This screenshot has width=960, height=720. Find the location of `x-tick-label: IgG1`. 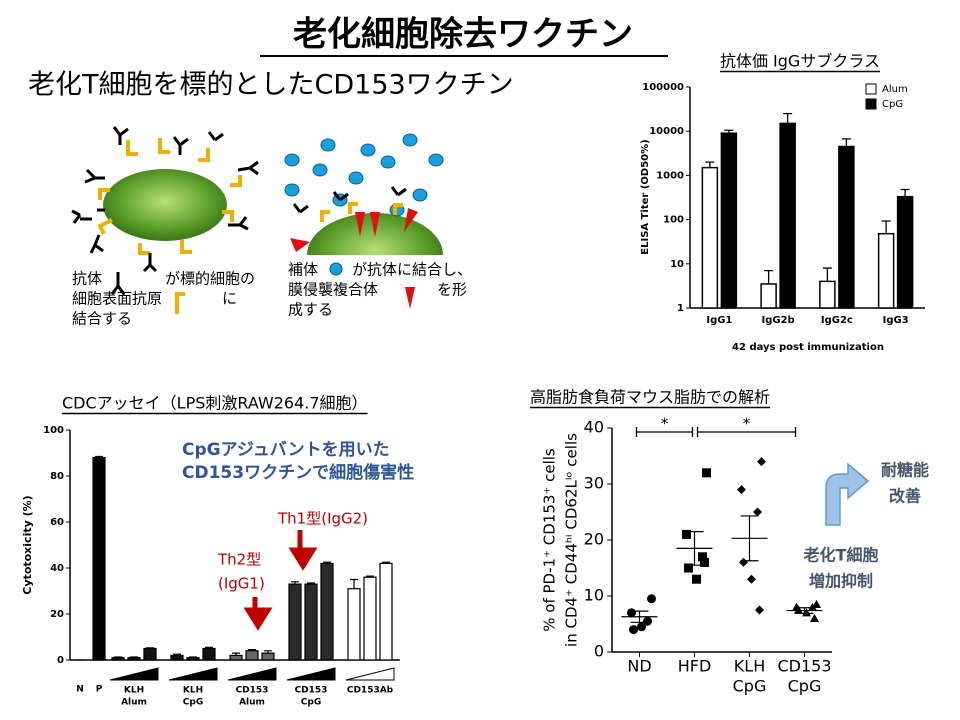

x-tick-label: IgG1 is located at coordinates (719, 320).